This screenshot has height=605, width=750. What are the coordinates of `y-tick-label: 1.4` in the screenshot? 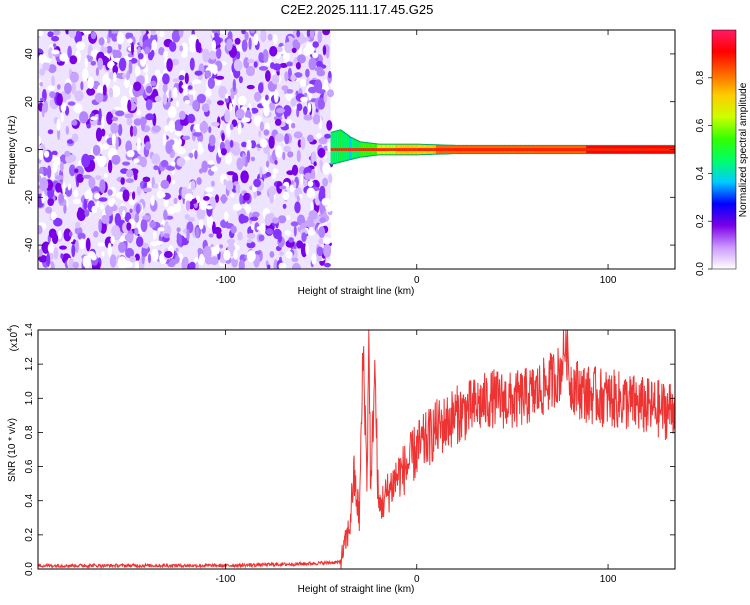 It's located at (29, 330).